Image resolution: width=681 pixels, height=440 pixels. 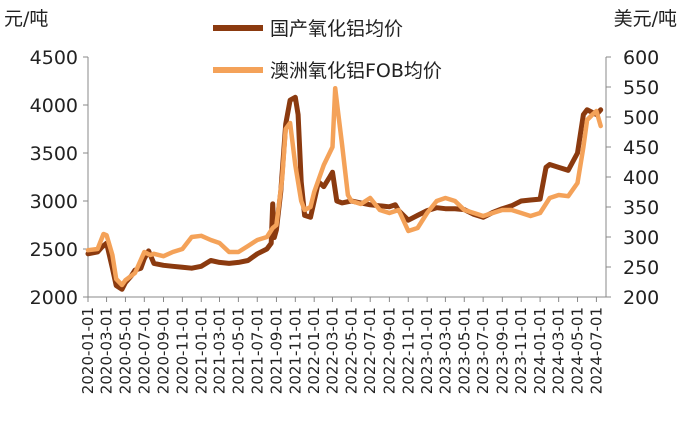 I want to click on x-tick-label: 2023-03-01, so click(x=445, y=350).